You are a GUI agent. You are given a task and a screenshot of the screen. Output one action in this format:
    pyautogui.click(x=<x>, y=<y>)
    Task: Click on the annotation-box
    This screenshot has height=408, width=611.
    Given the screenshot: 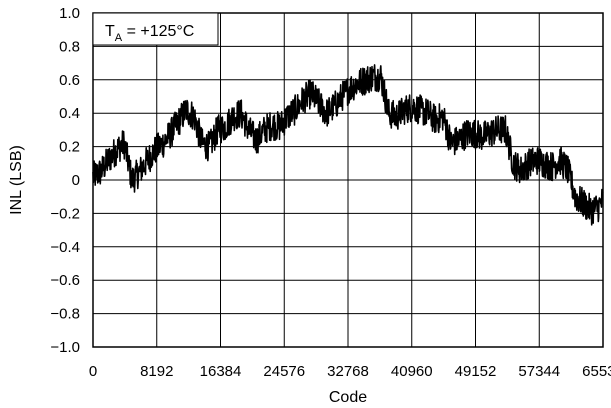 What is the action you would take?
    pyautogui.click(x=155, y=29)
    